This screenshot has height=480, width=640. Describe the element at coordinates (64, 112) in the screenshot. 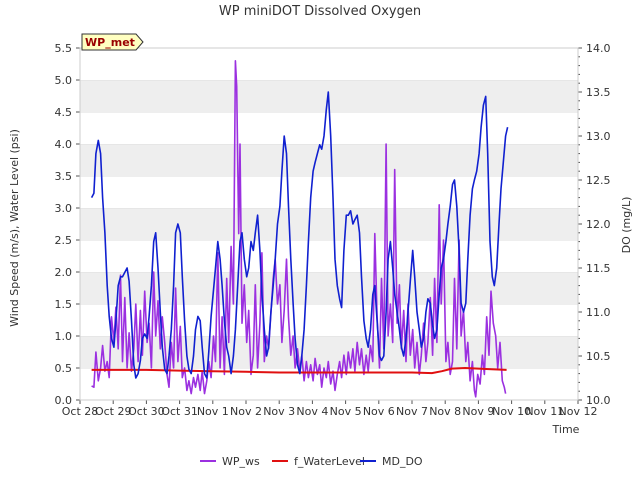

I see `y-left-tick-label: 4.5` at that location.